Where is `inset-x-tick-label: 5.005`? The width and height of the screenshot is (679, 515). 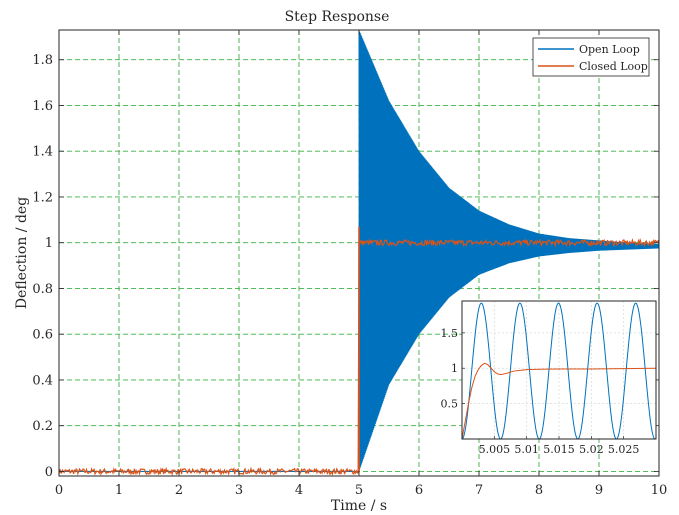
inset-x-tick-label: 5.005 is located at coordinates (495, 449).